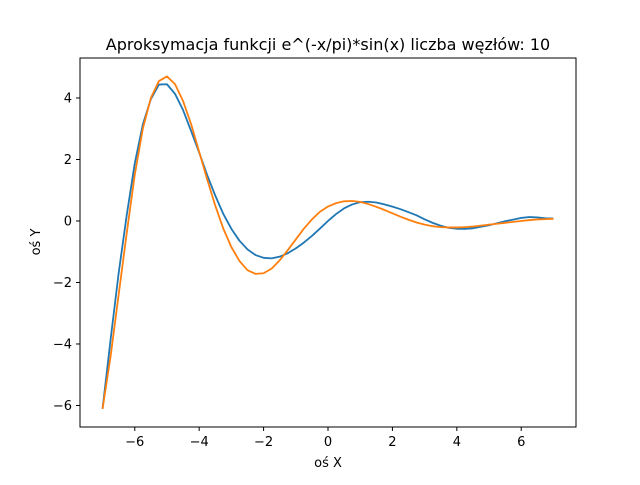  What do you see at coordinates (66, 252) in the screenshot?
I see `y-axis: −6 −4 −2 0 2 4` at bounding box center [66, 252].